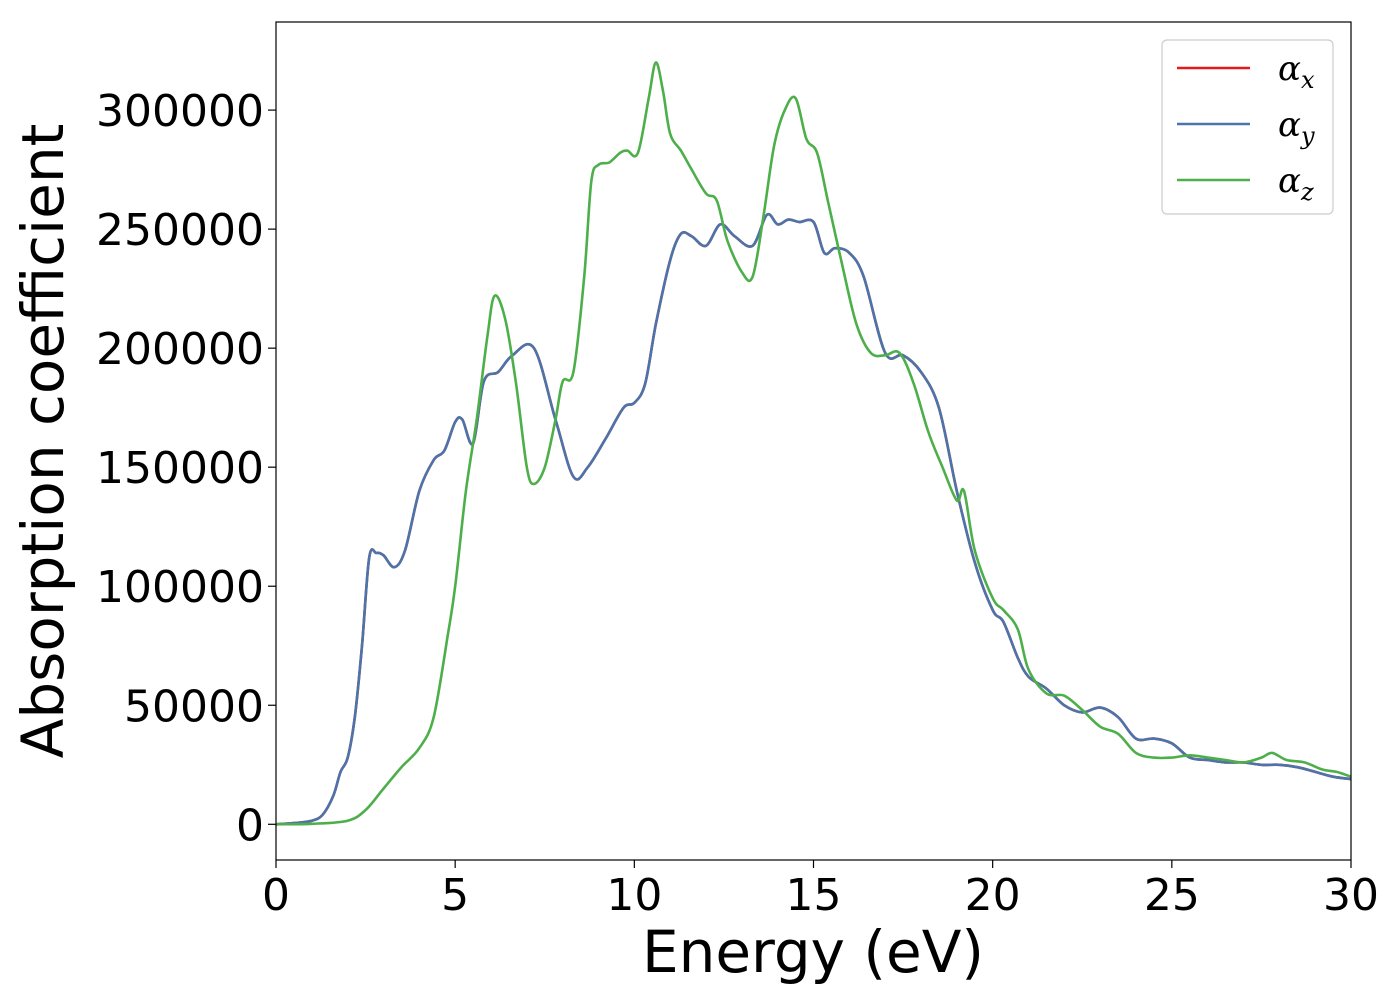 This screenshot has width=1400, height=1000. Describe the element at coordinates (180, 230) in the screenshot. I see `y-tick-label: 250000` at that location.